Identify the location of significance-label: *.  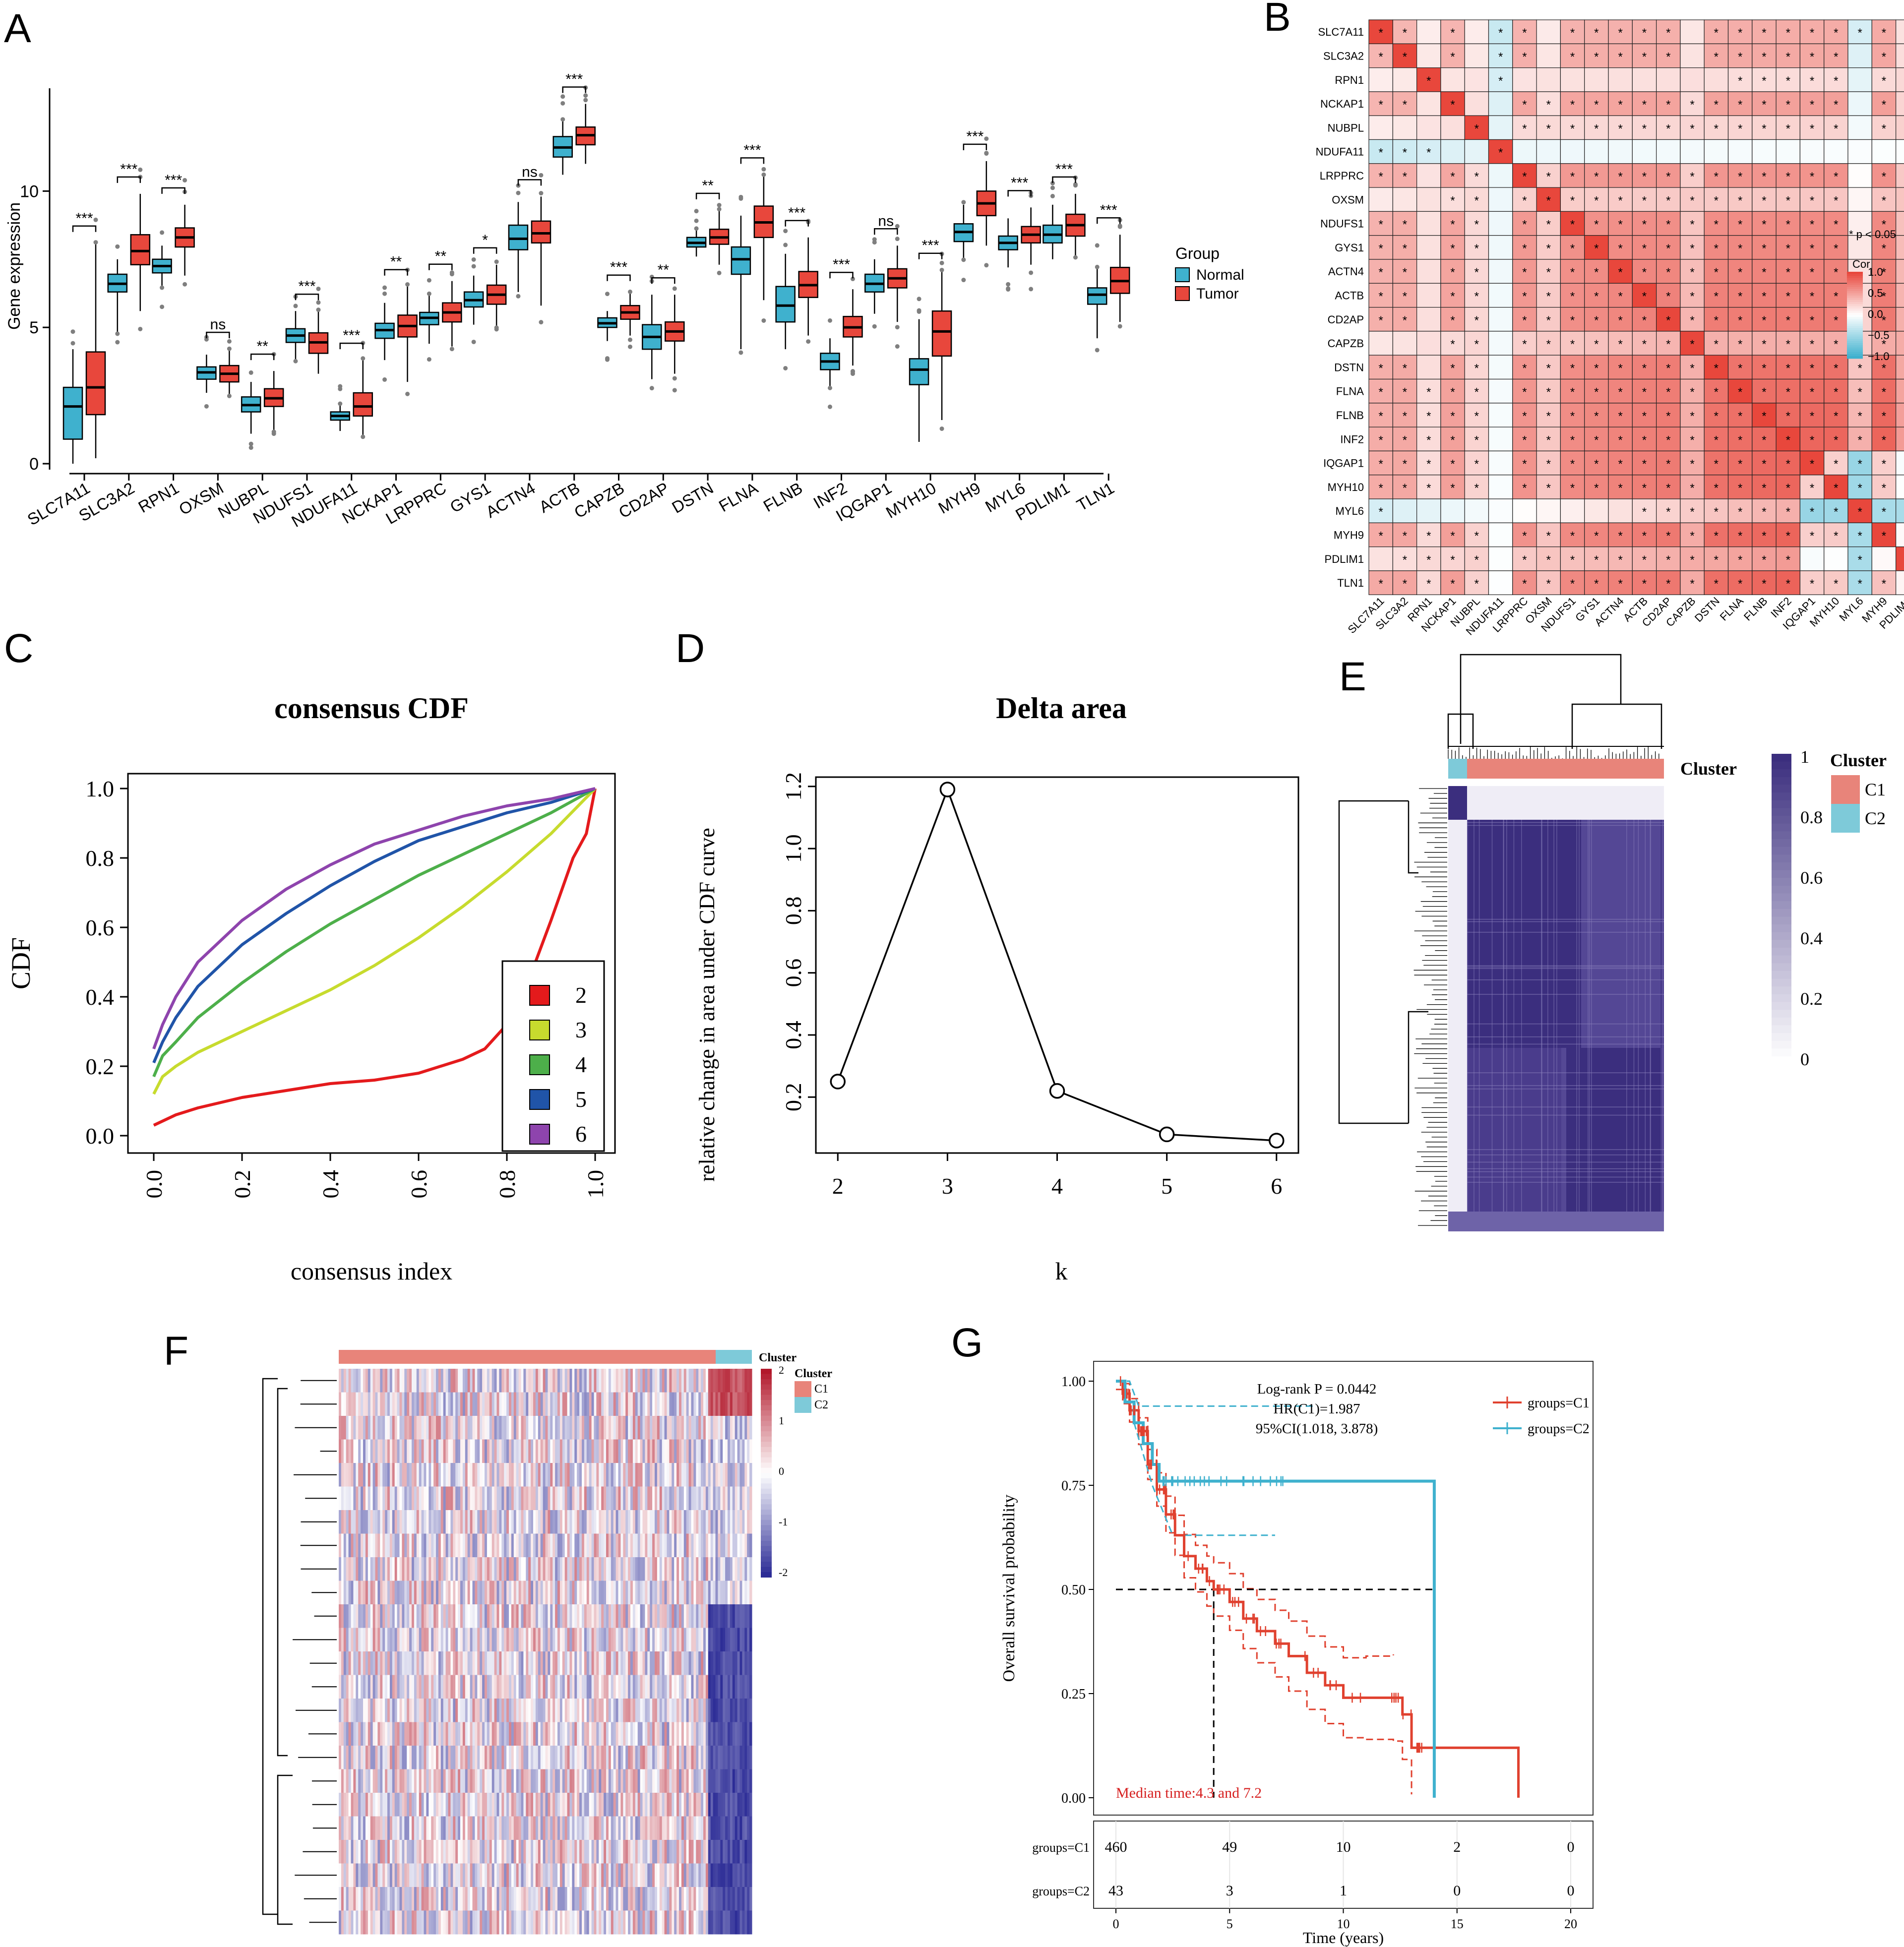
(485, 240).